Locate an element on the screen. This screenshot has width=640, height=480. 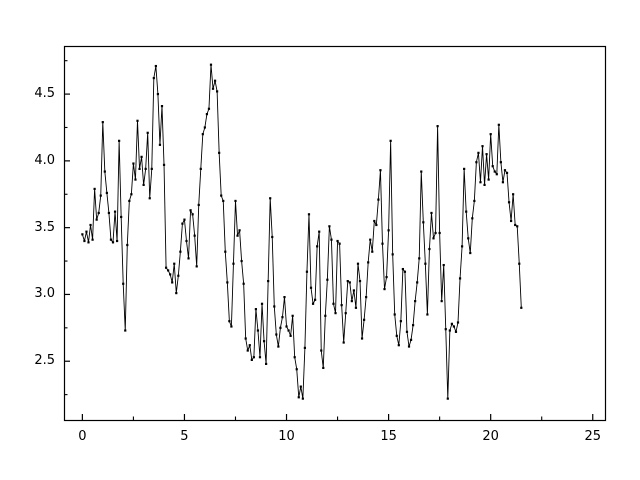
y-axis-ticks is located at coordinates (67, 228).